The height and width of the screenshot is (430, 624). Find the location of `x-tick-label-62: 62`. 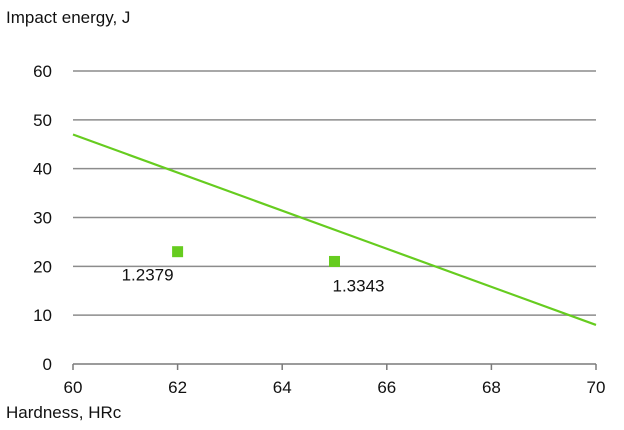

x-tick-label-62: 62 is located at coordinates (177, 387).